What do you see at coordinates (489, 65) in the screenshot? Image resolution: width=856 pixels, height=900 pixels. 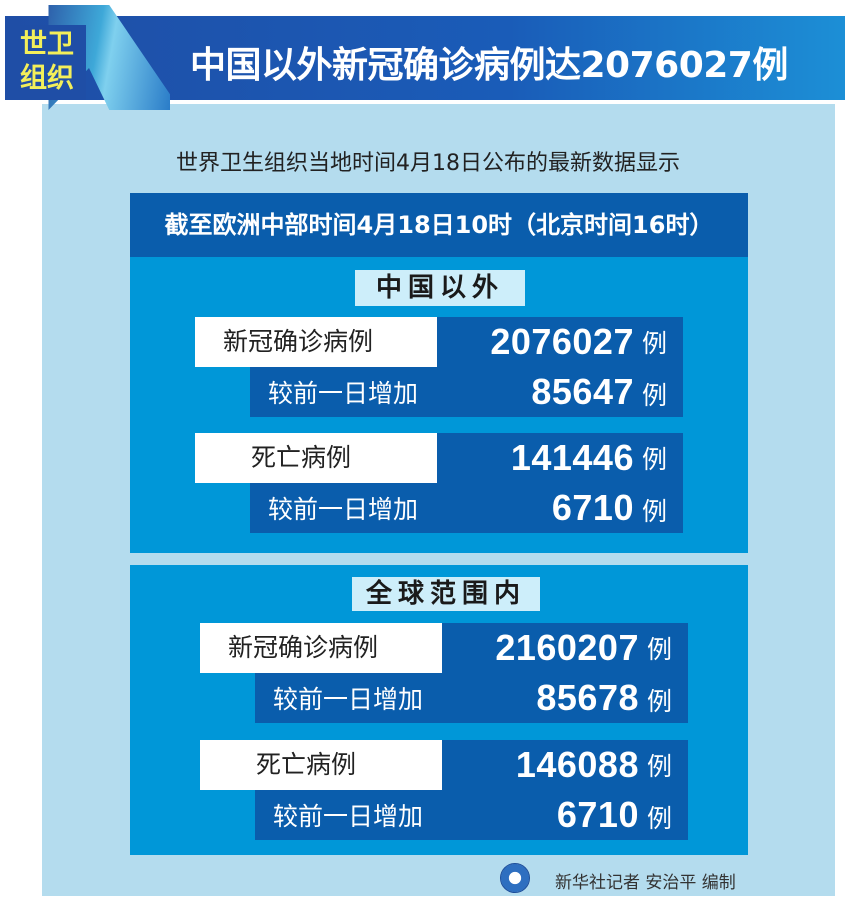 I see `page-title: 中国以外新冠确诊病例达2076027例` at bounding box center [489, 65].